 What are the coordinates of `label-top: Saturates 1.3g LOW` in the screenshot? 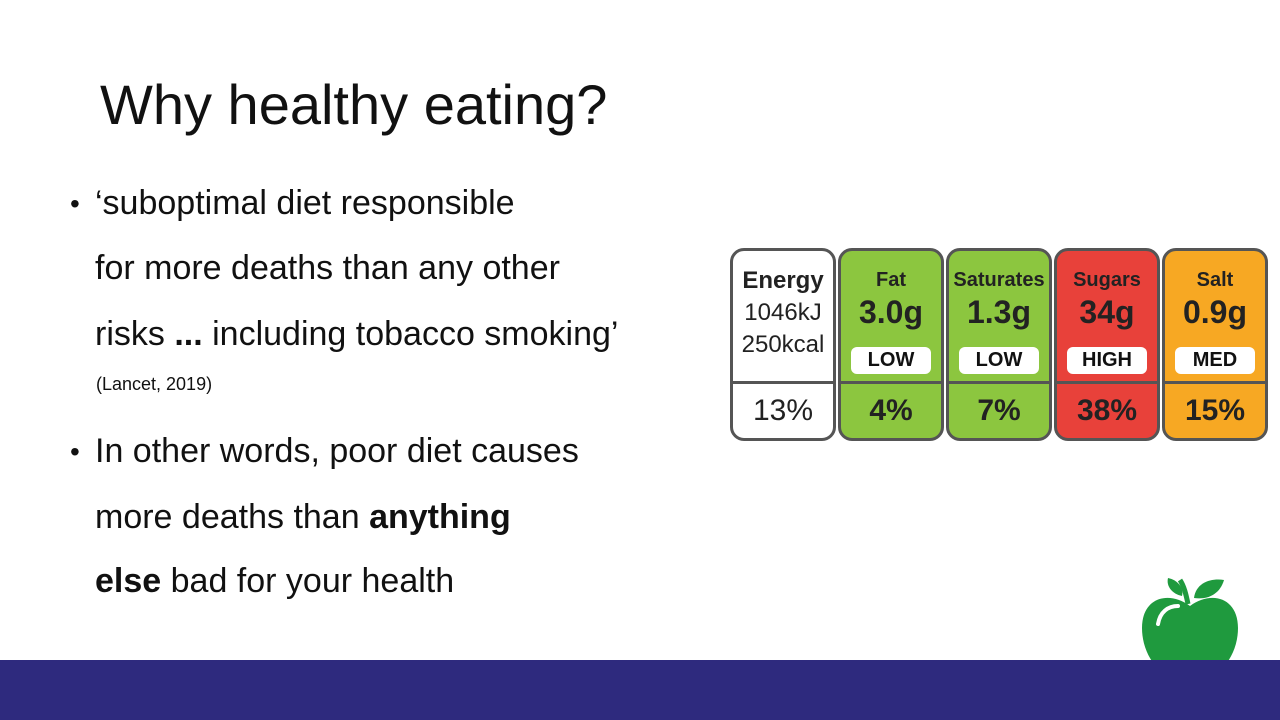 It's located at (999, 317).